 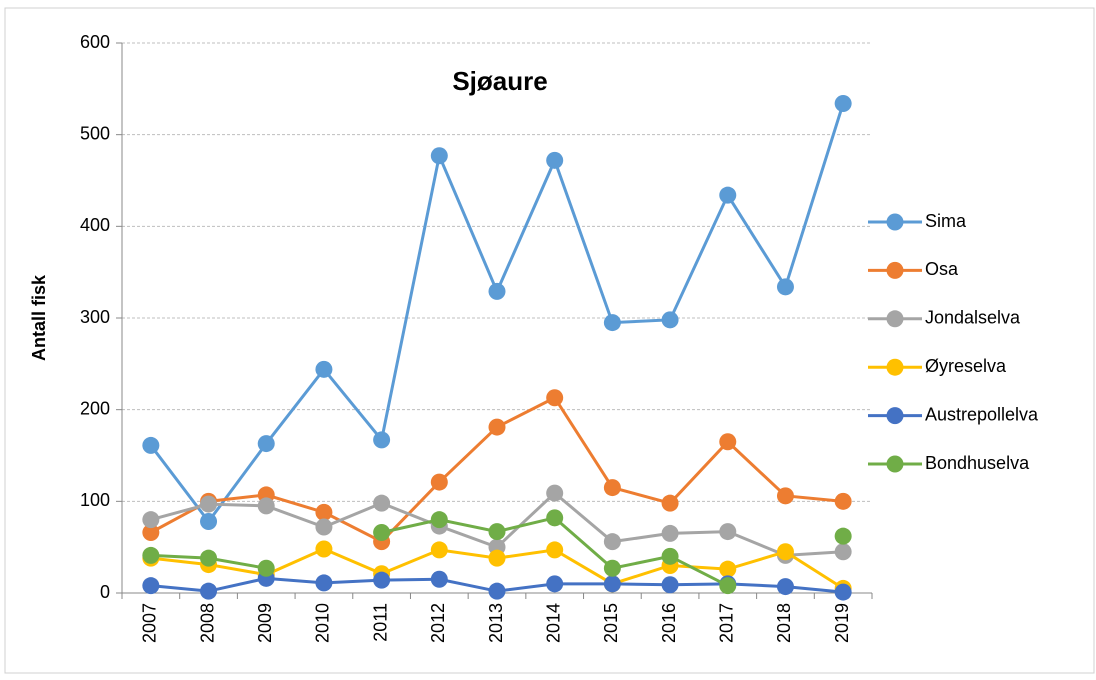 What do you see at coordinates (946, 221) in the screenshot?
I see `legend-label: Sima` at bounding box center [946, 221].